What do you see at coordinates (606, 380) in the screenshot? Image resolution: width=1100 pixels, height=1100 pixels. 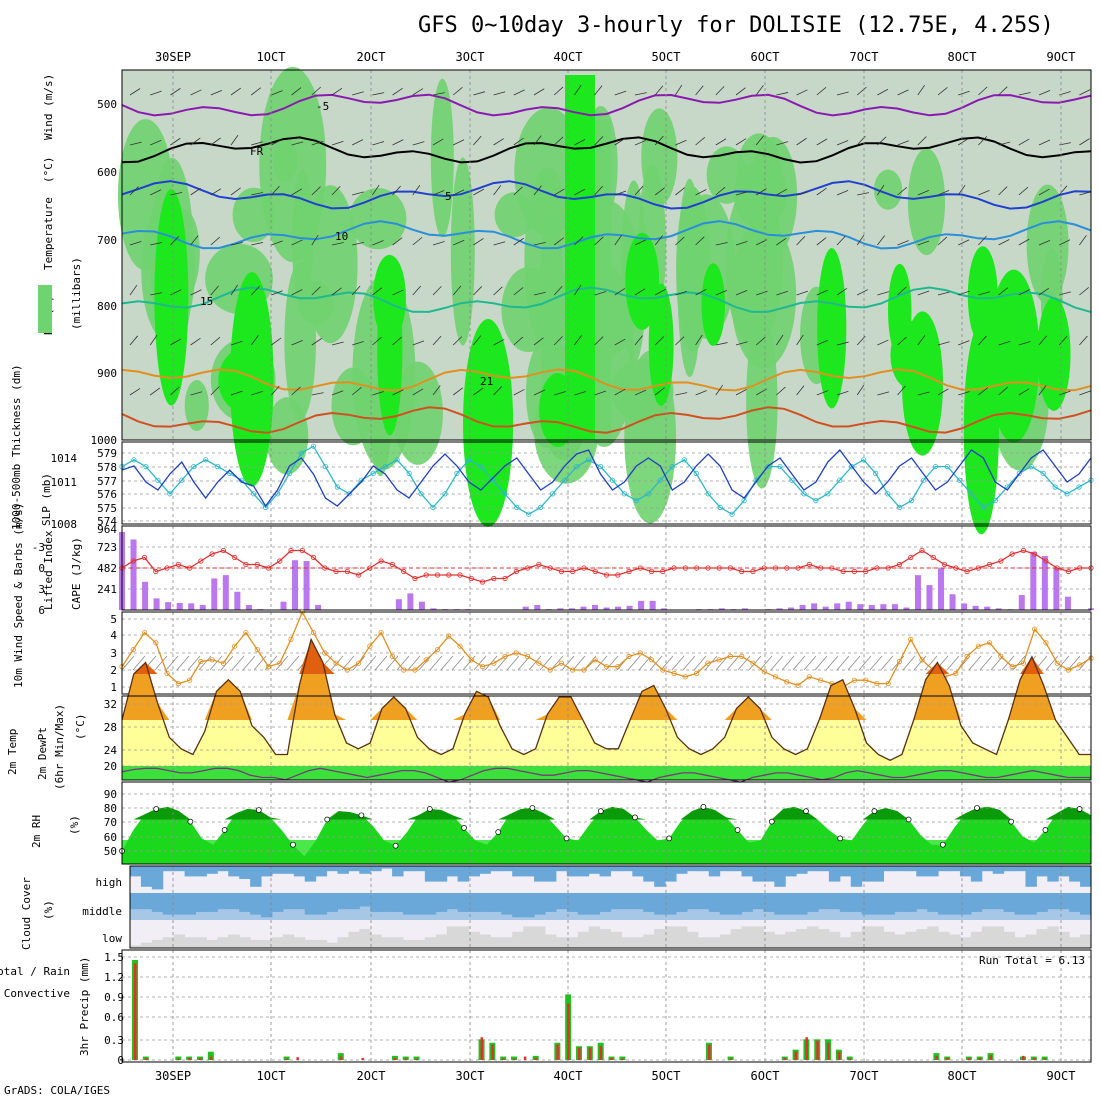 I see `isotherm-line` at bounding box center [606, 380].